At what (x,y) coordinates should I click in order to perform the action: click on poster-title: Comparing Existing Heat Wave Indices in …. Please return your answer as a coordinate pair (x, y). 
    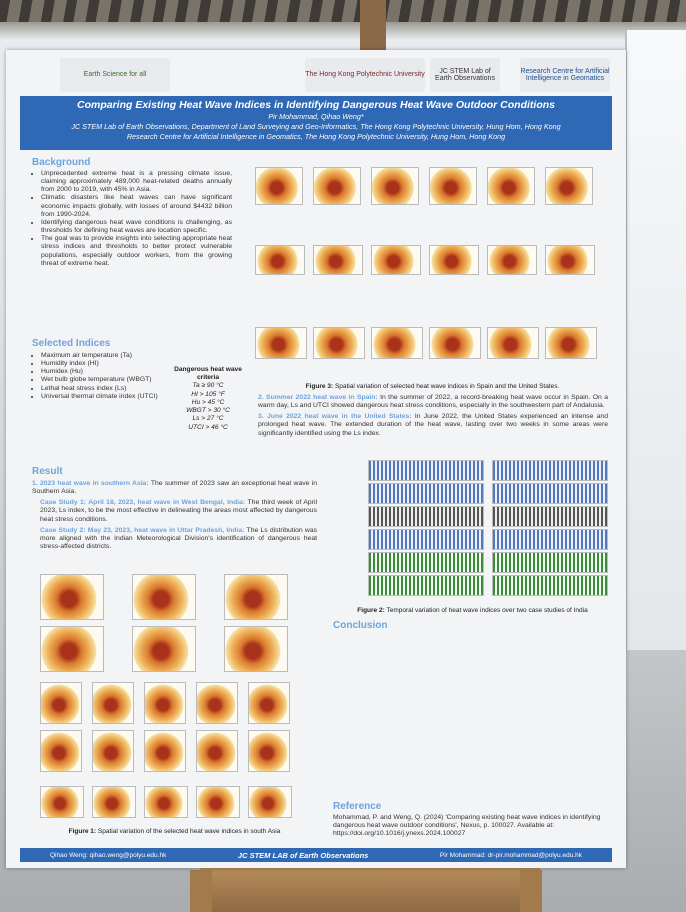
    Looking at the image, I should click on (315, 105).